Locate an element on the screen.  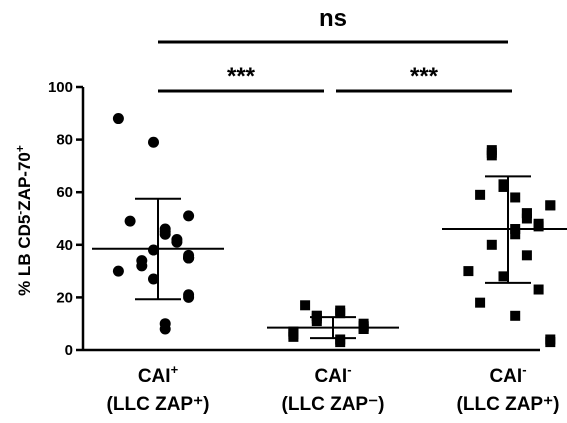
y-tick-label: 20 is located at coordinates (64, 297).